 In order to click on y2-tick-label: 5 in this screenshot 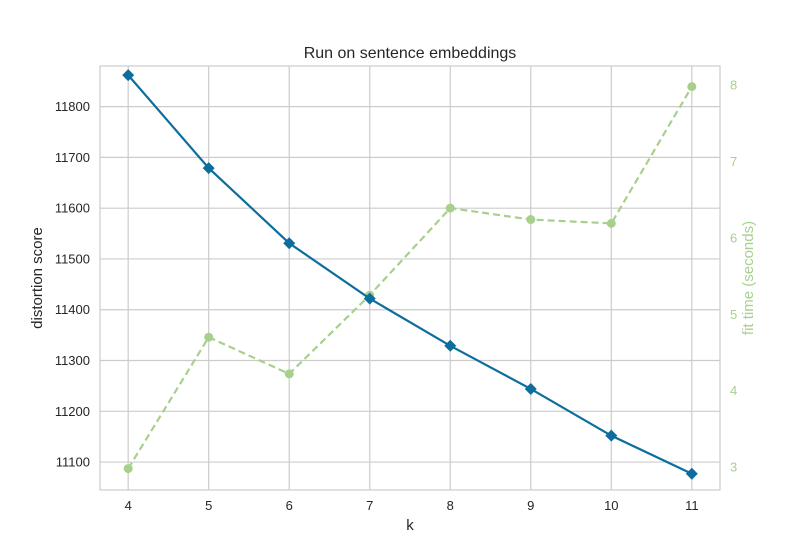, I will do `click(733, 314)`.